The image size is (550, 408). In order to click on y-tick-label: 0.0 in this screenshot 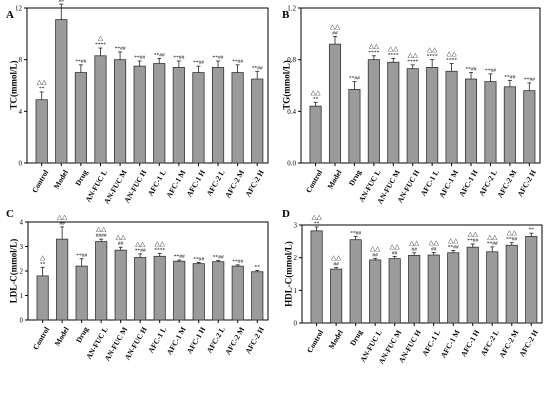, I will do `click(291, 164)`.